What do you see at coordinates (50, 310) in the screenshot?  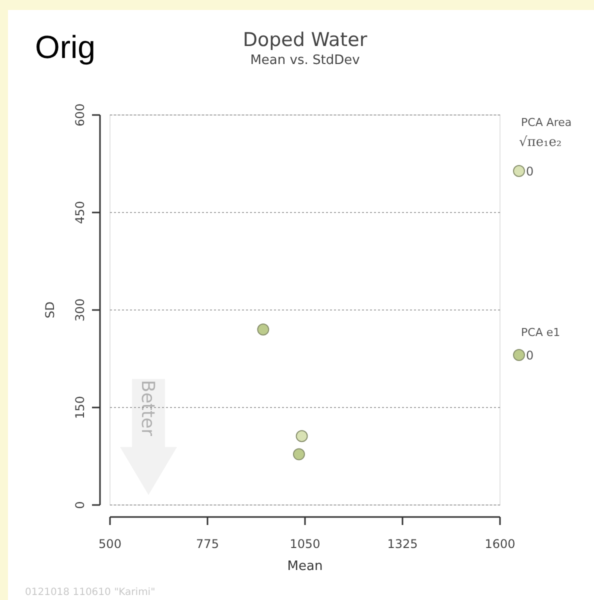 I see `y-axis-title: SD` at bounding box center [50, 310].